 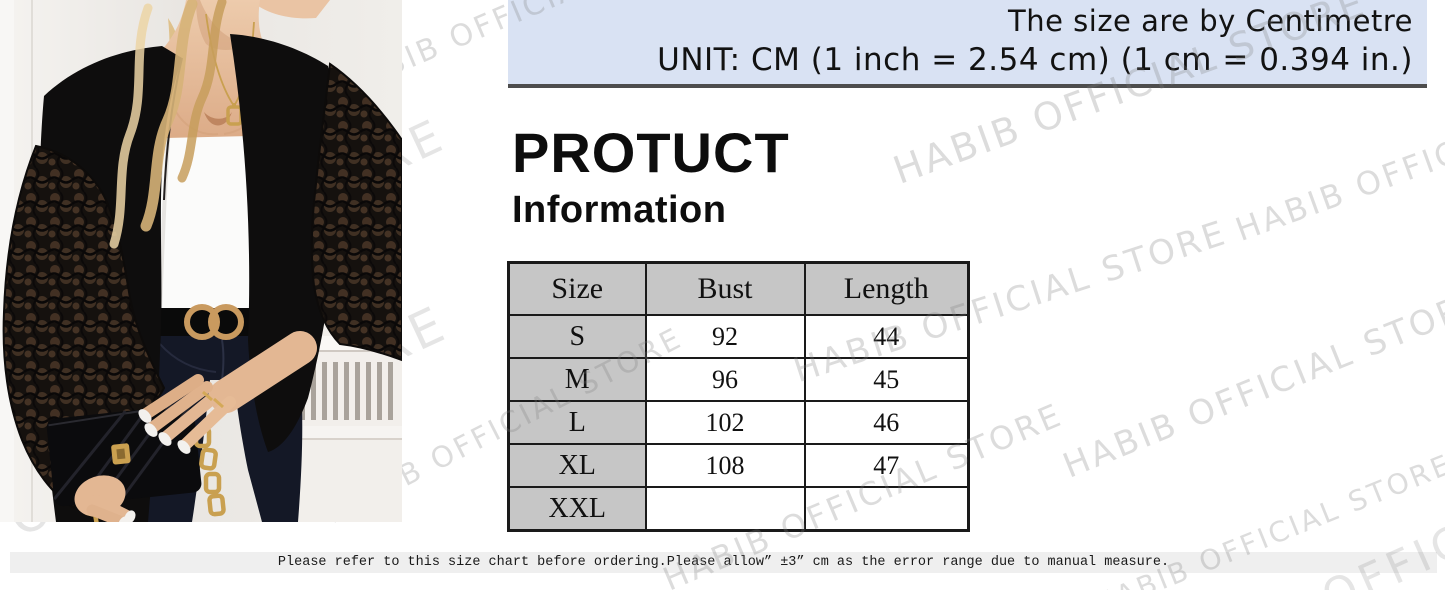 I want to click on table-row: XL 108 47, so click(x=738, y=465).